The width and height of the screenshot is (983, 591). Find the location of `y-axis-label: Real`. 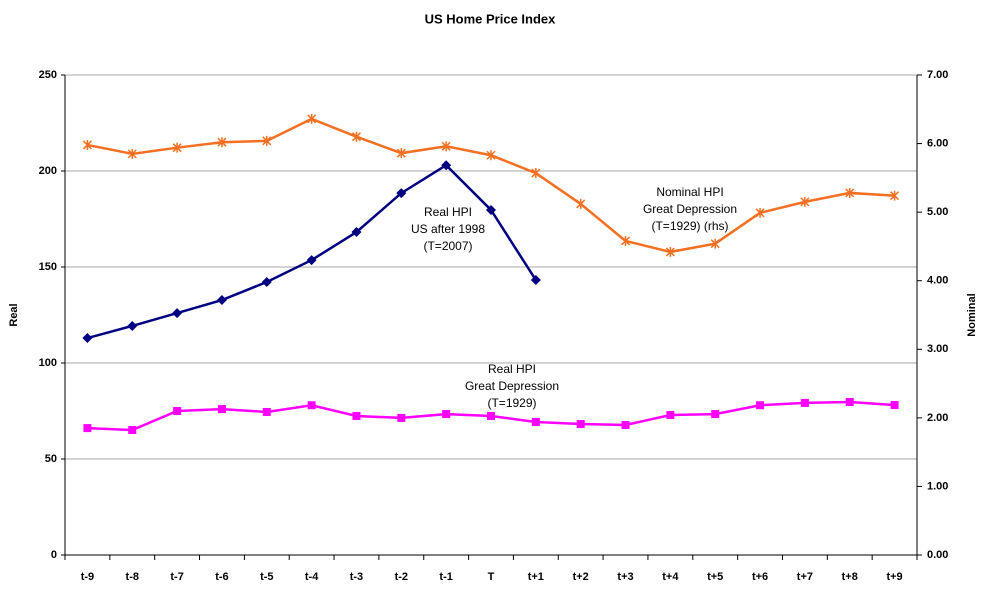

y-axis-label: Real is located at coordinates (14, 314).